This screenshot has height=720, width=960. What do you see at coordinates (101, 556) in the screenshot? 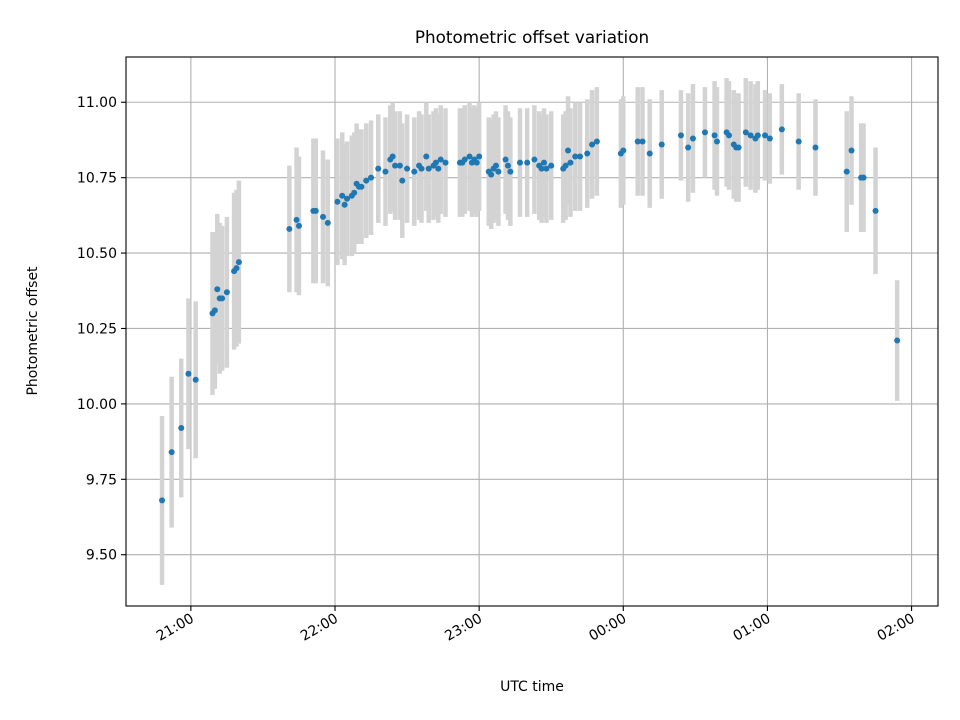
I see `y-tick-label: 9.50` at bounding box center [101, 556].